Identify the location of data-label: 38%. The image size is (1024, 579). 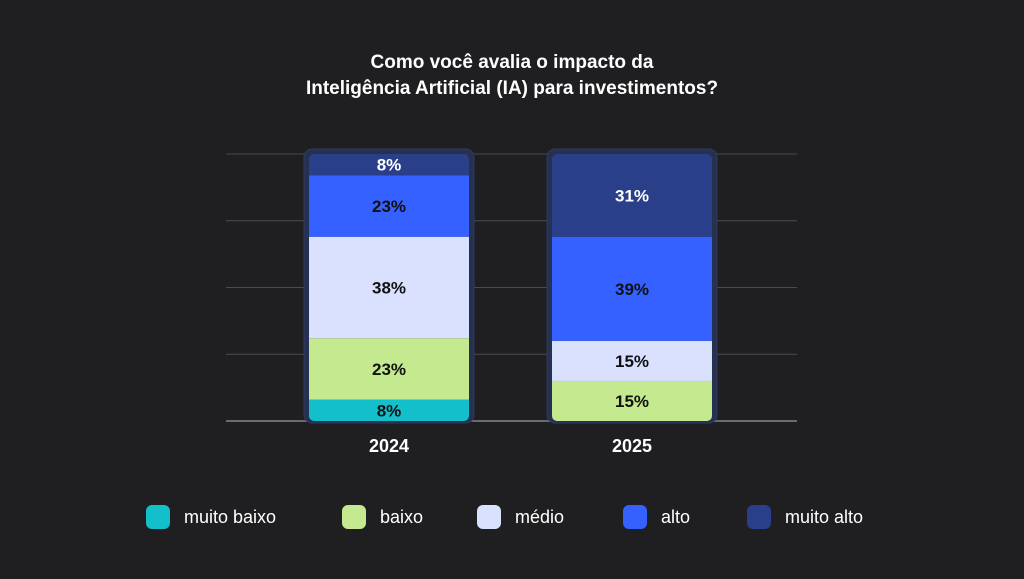
(389, 288).